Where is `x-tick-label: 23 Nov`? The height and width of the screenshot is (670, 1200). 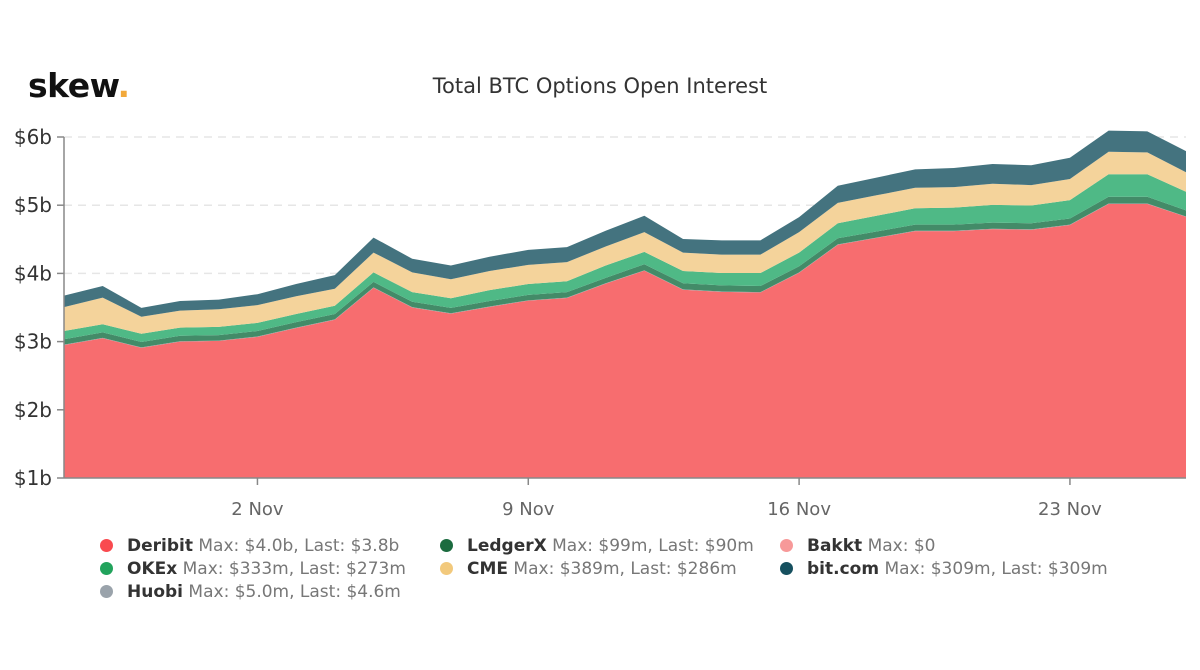 x-tick-label: 23 Nov is located at coordinates (1070, 509).